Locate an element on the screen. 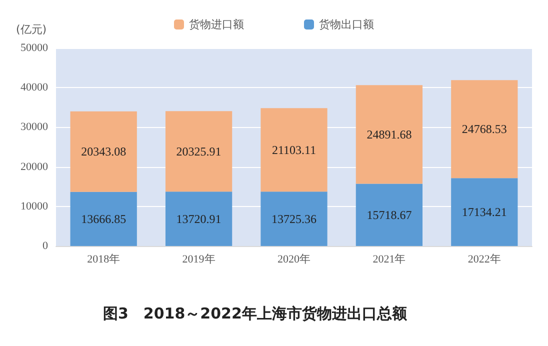 The height and width of the screenshot is (346, 548). x-tick-label: 2020年 is located at coordinates (294, 260).